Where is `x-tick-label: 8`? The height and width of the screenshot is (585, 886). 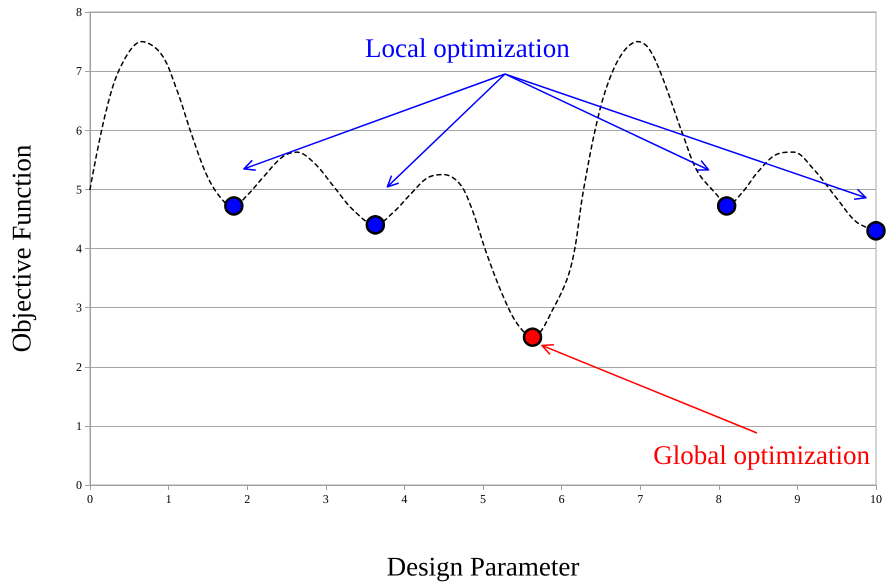 x-tick-label: 8 is located at coordinates (719, 499).